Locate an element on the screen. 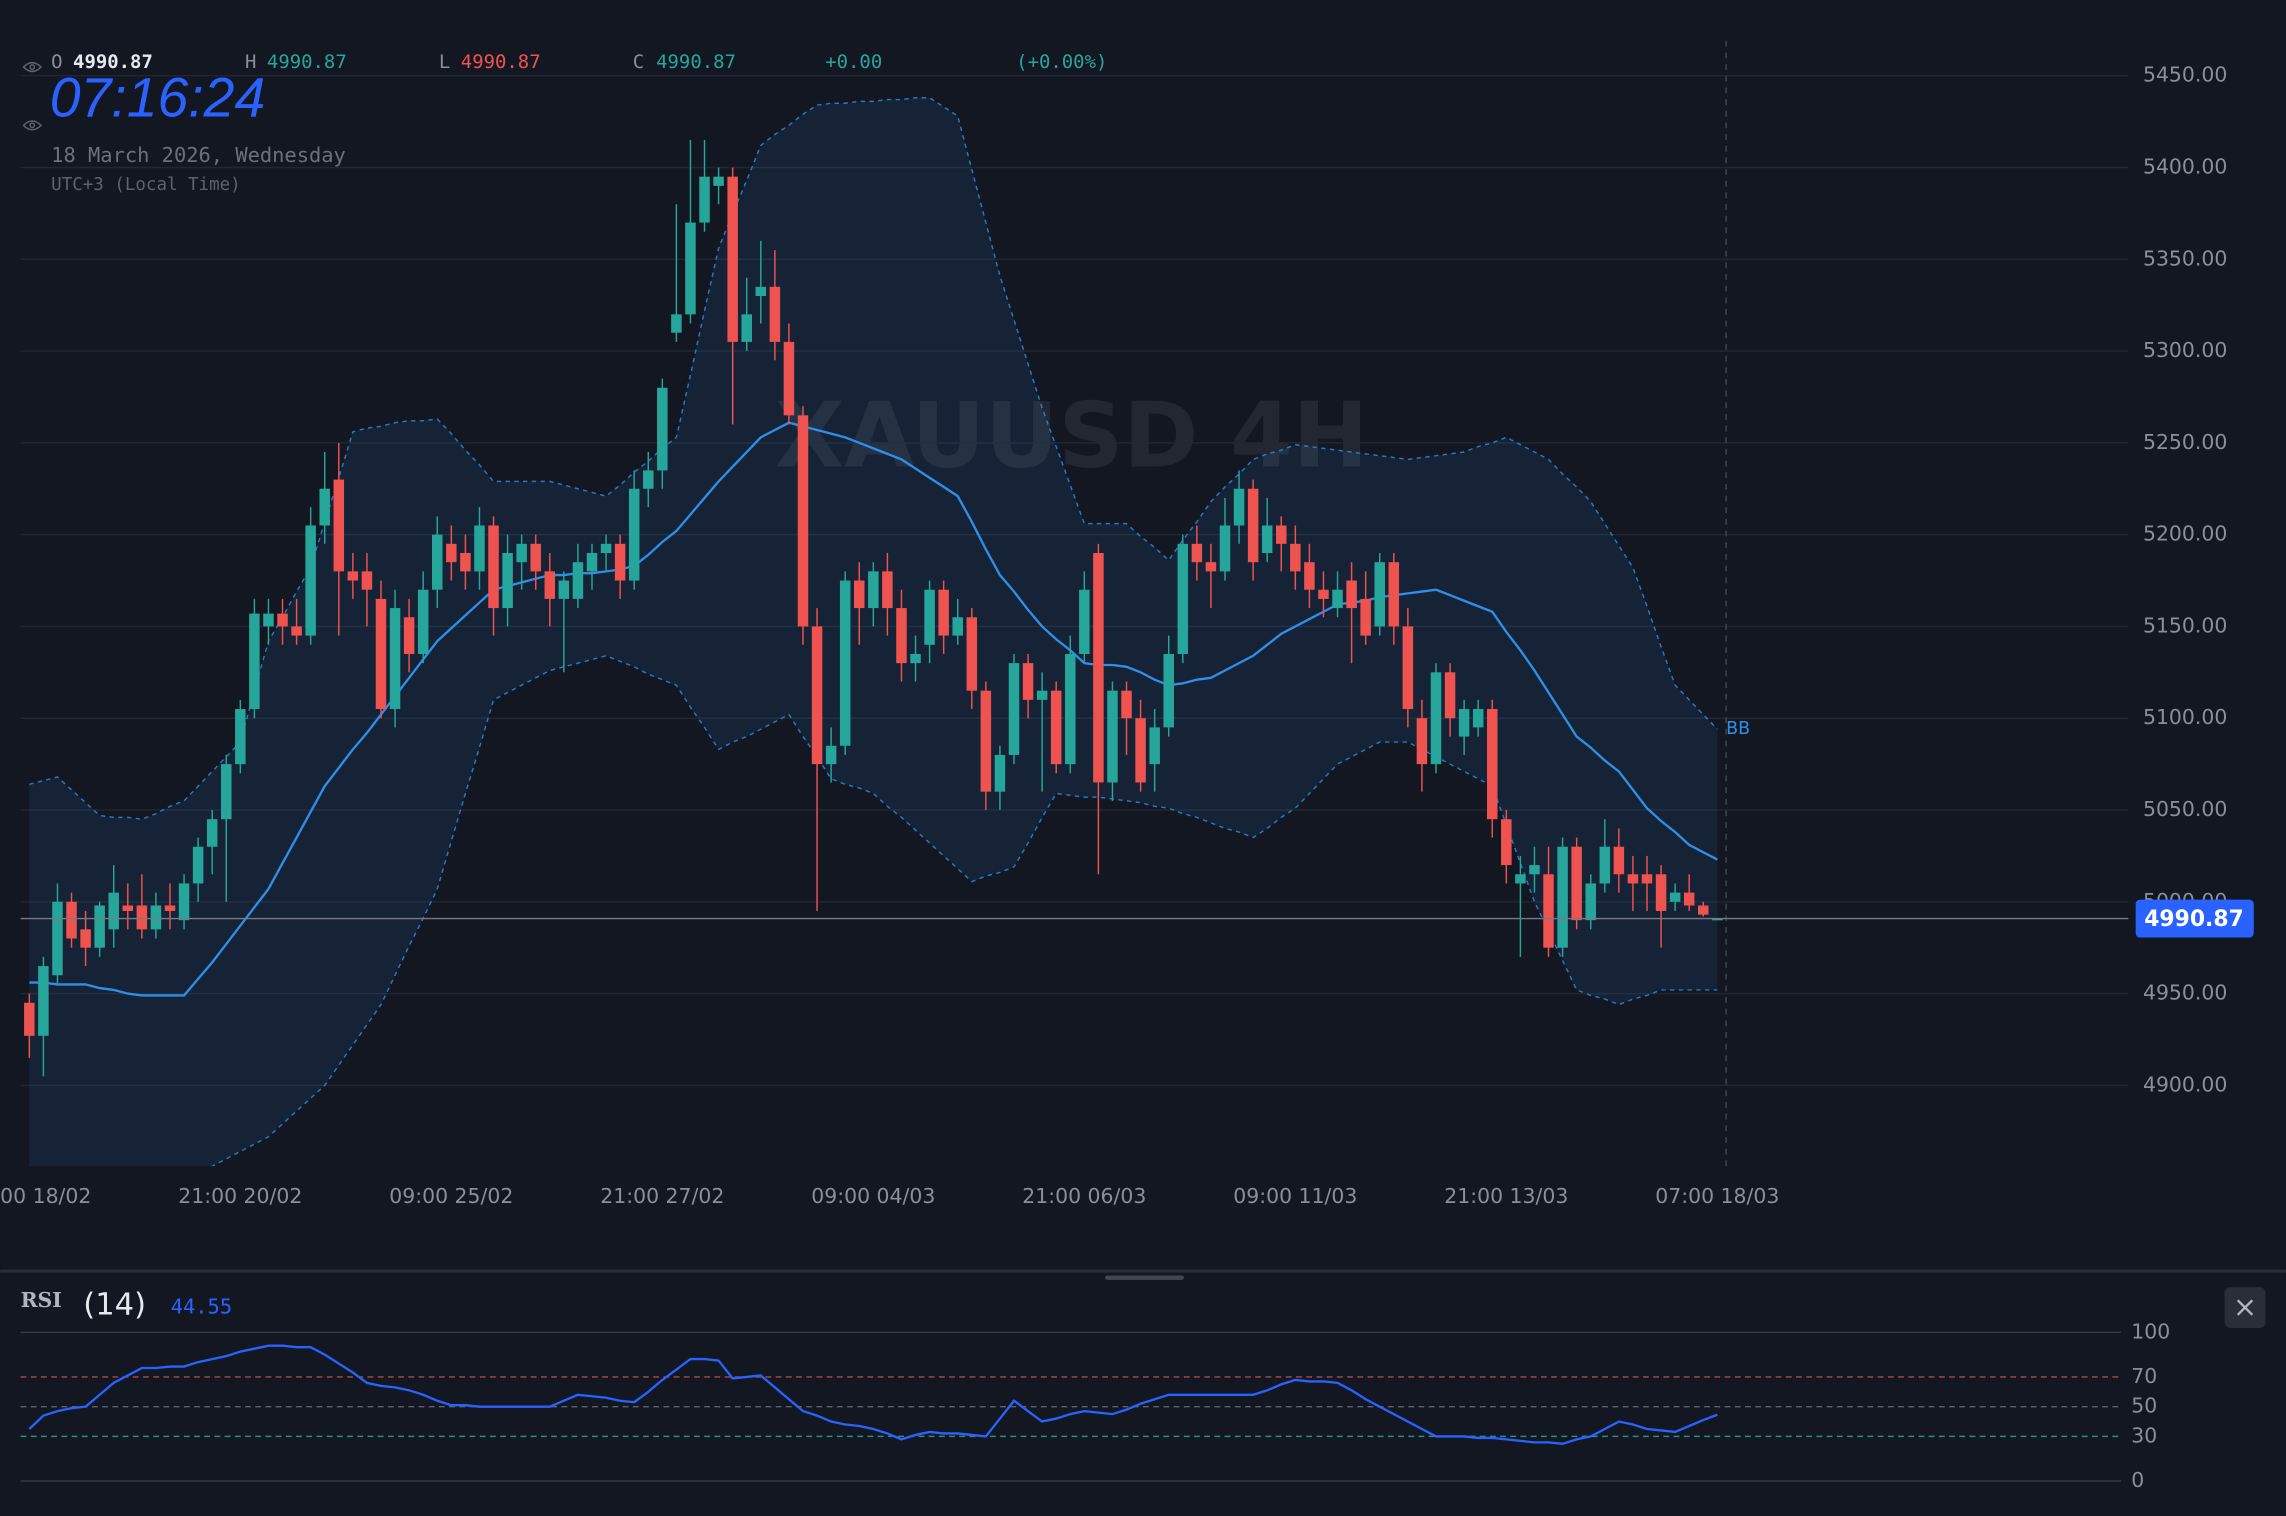  band-label: BB is located at coordinates (1738, 729).